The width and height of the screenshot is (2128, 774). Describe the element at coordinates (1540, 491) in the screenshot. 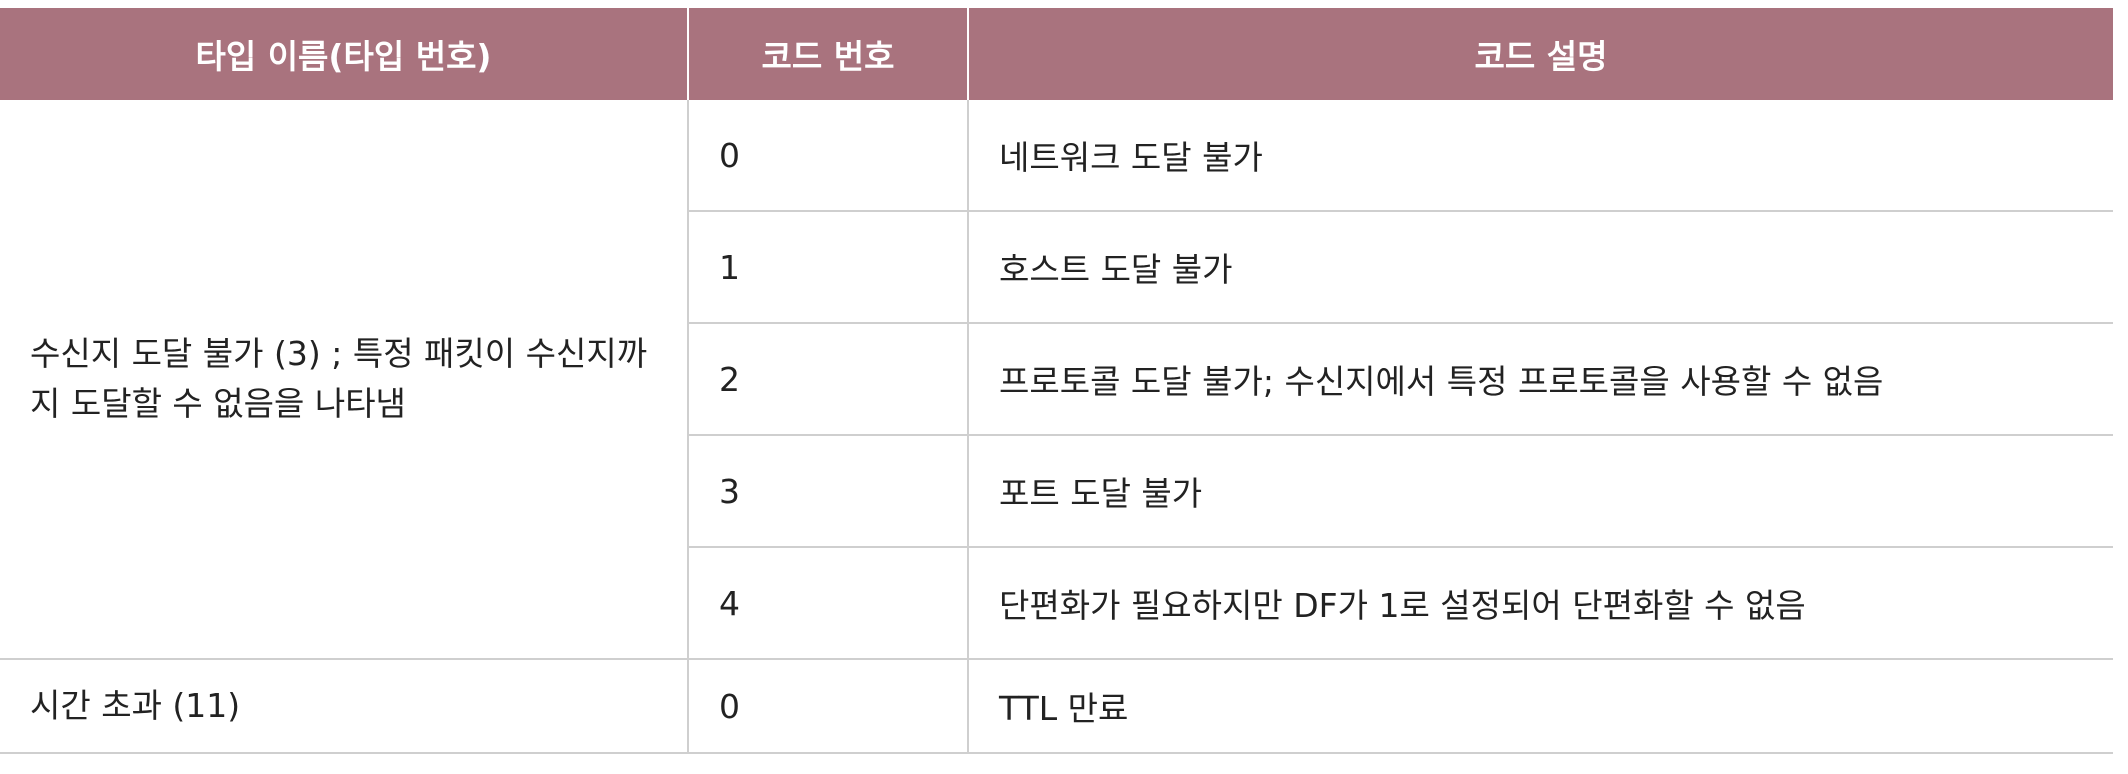

I see `description-cell: 포트 도달 불가` at that location.